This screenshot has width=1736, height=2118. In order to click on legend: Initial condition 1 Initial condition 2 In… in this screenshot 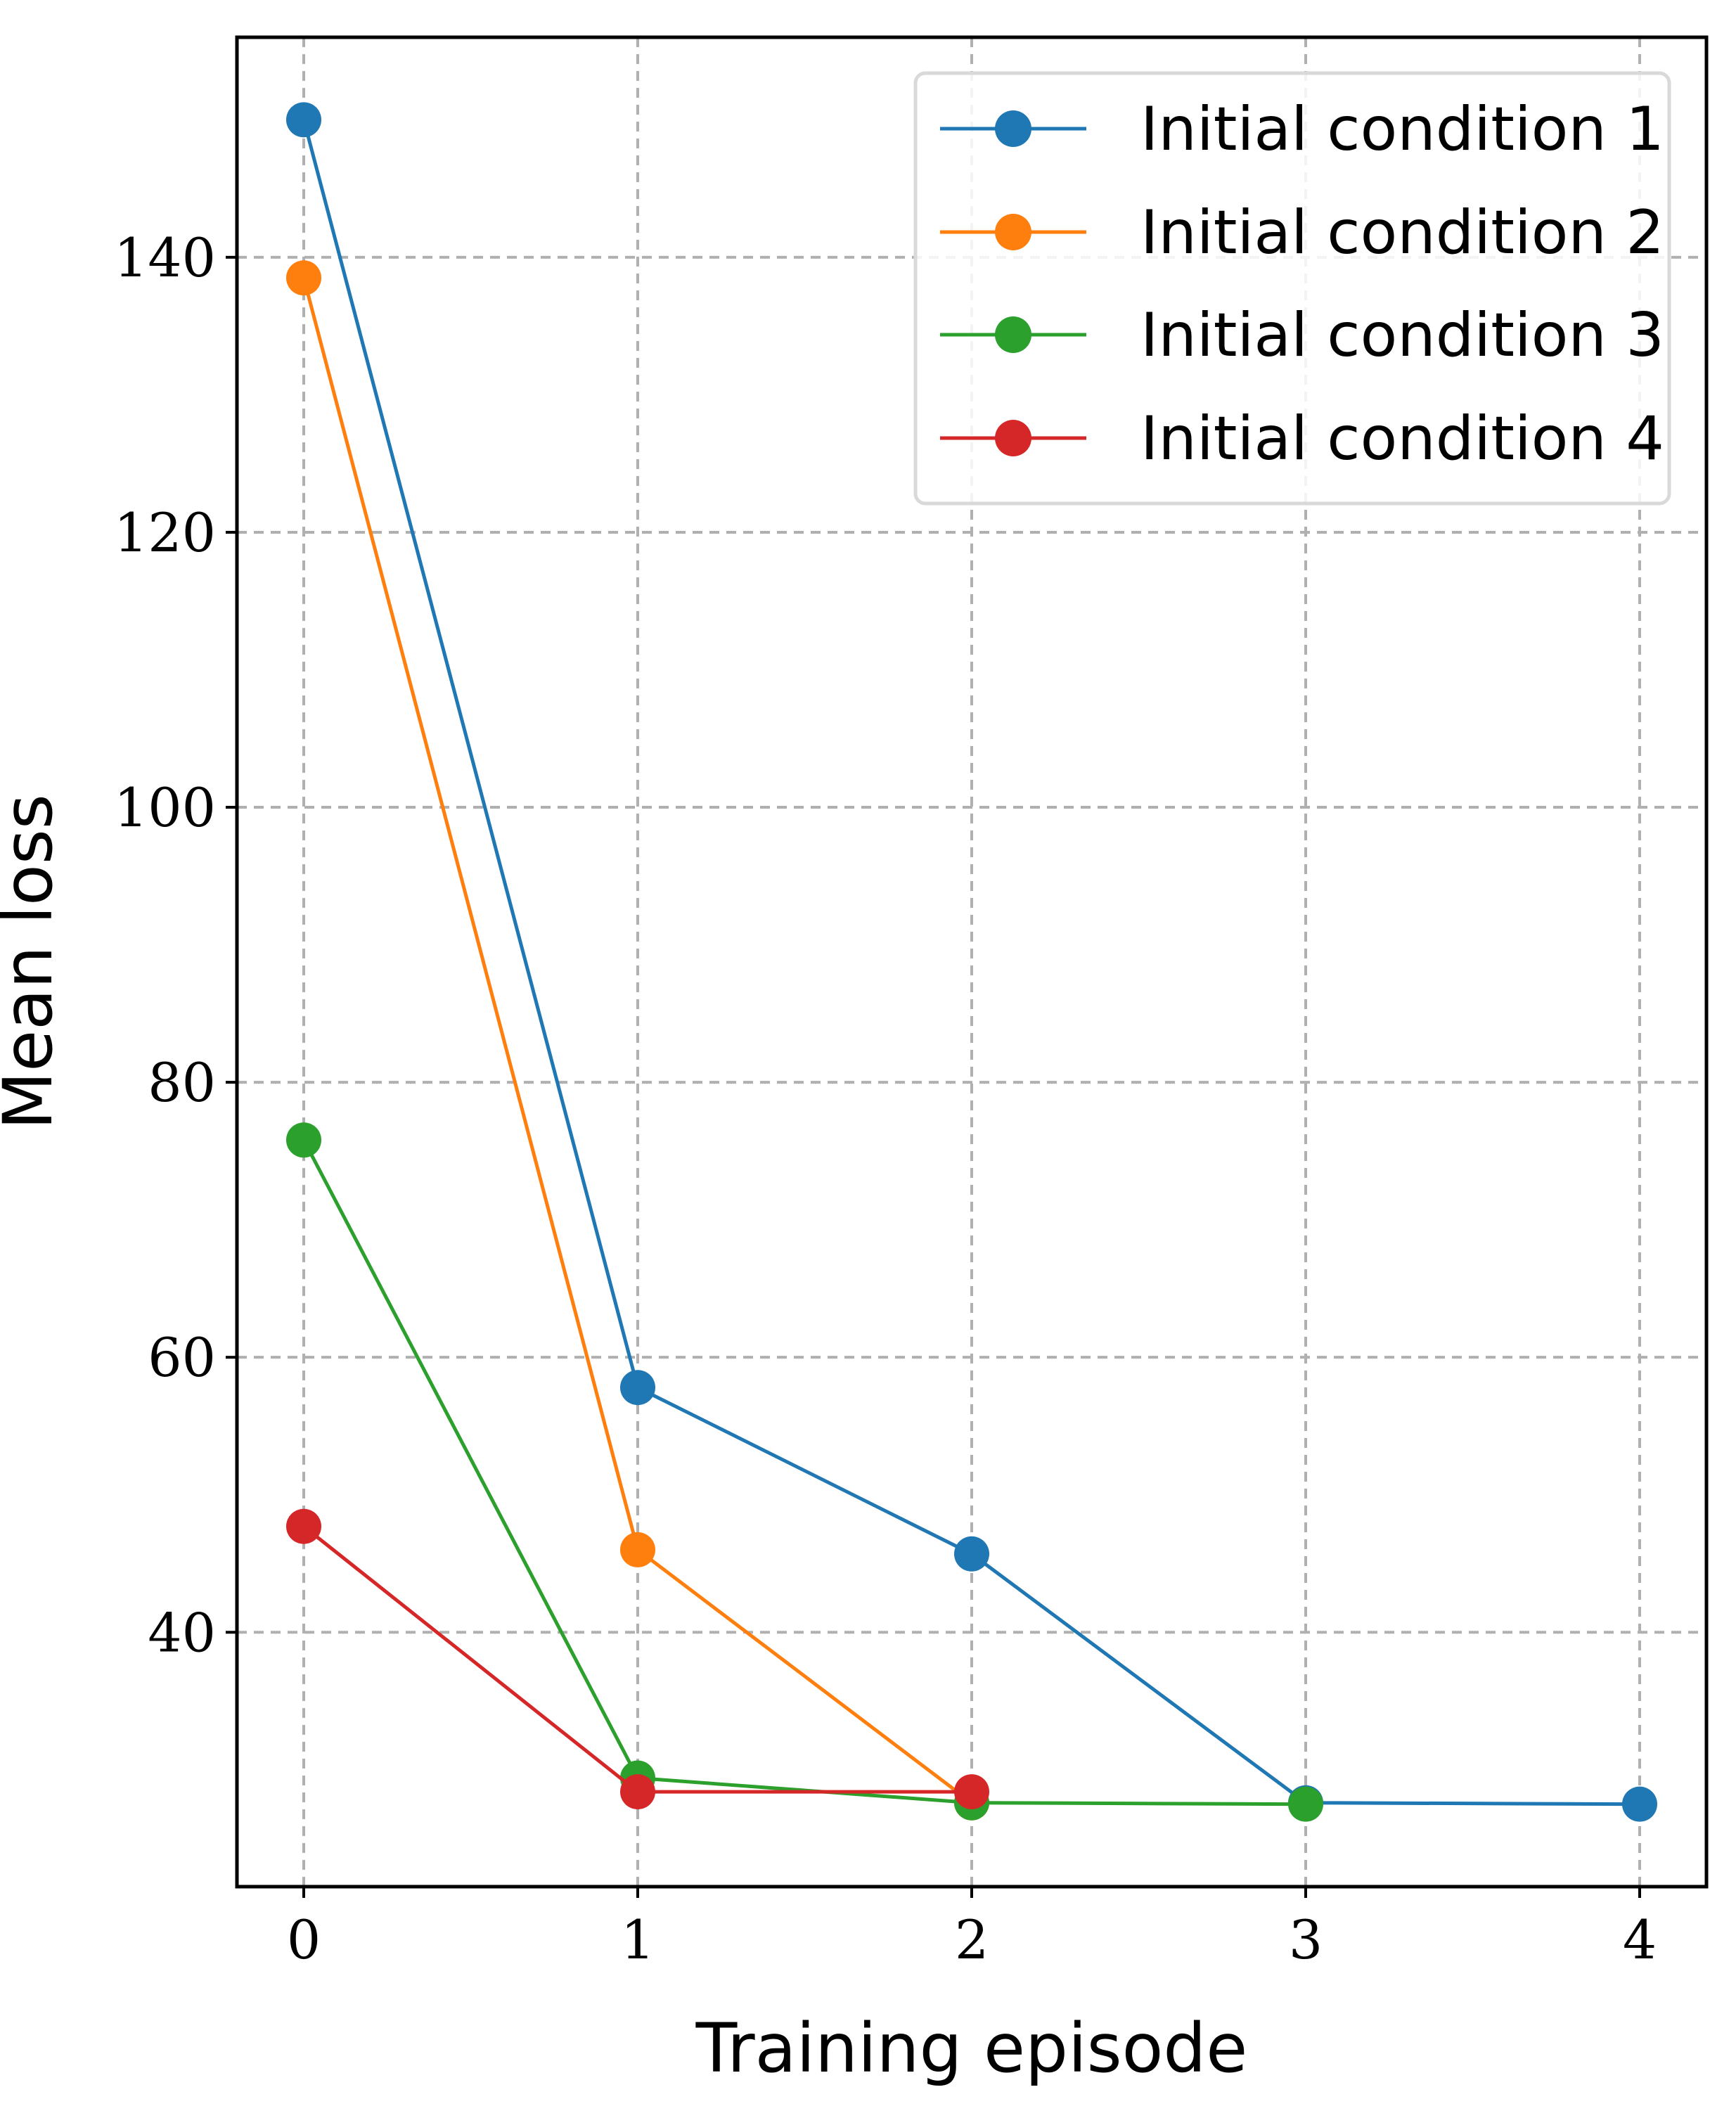, I will do `click(1292, 288)`.